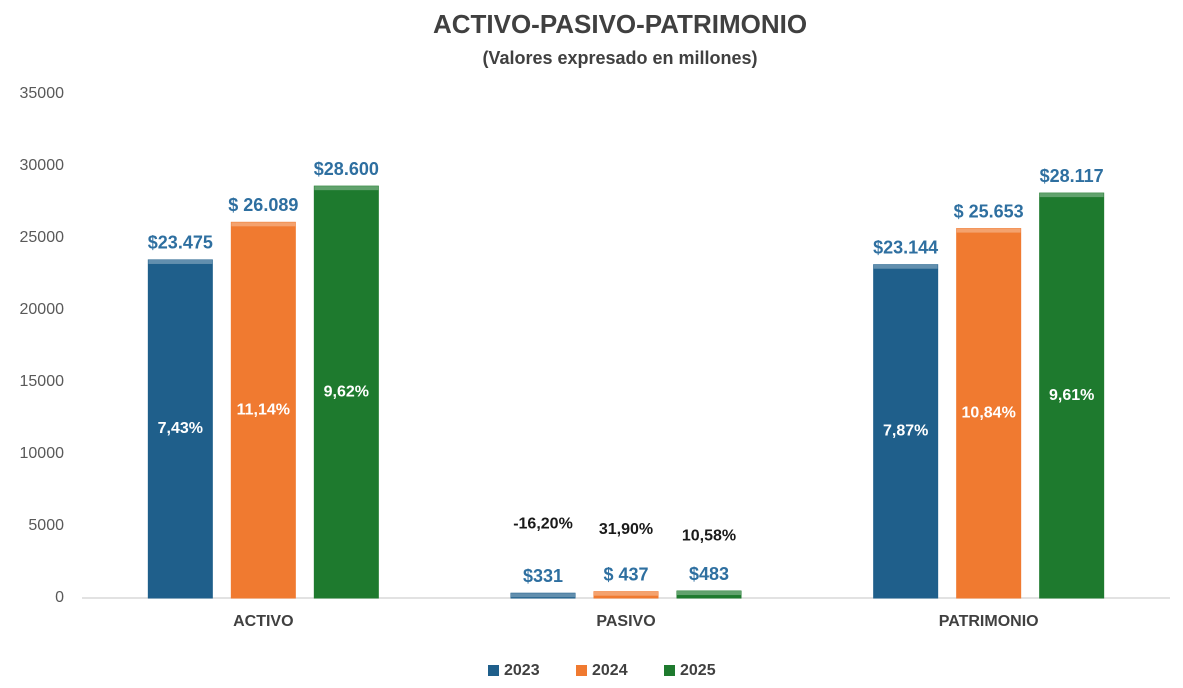 The width and height of the screenshot is (1183, 688). I want to click on value-label: $ 26.089, so click(263, 205).